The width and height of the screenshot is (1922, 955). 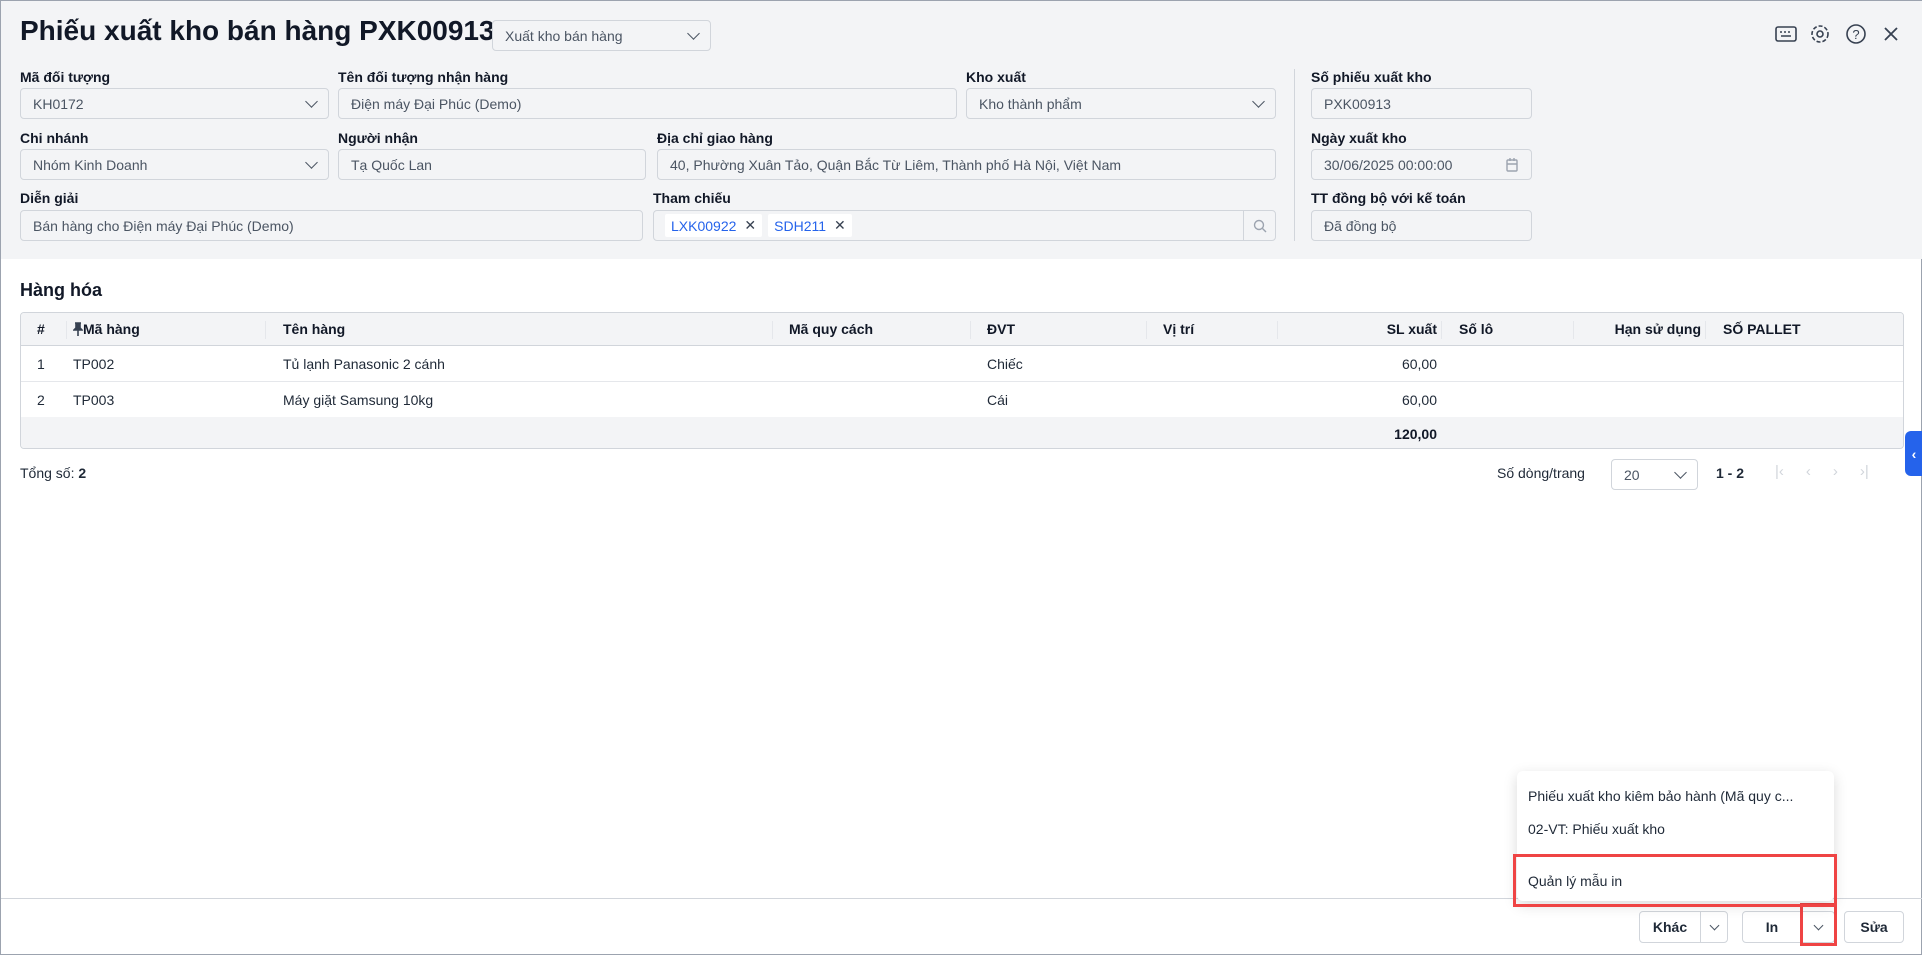 I want to click on tham-chieu-field: LXK00922 ✕ SDH211 ✕, so click(x=964, y=225).